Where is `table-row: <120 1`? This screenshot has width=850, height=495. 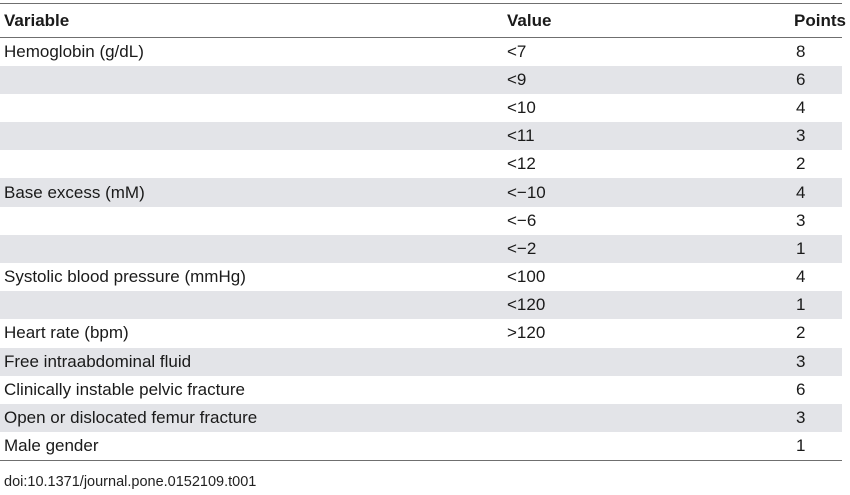 table-row: <120 1 is located at coordinates (421, 305).